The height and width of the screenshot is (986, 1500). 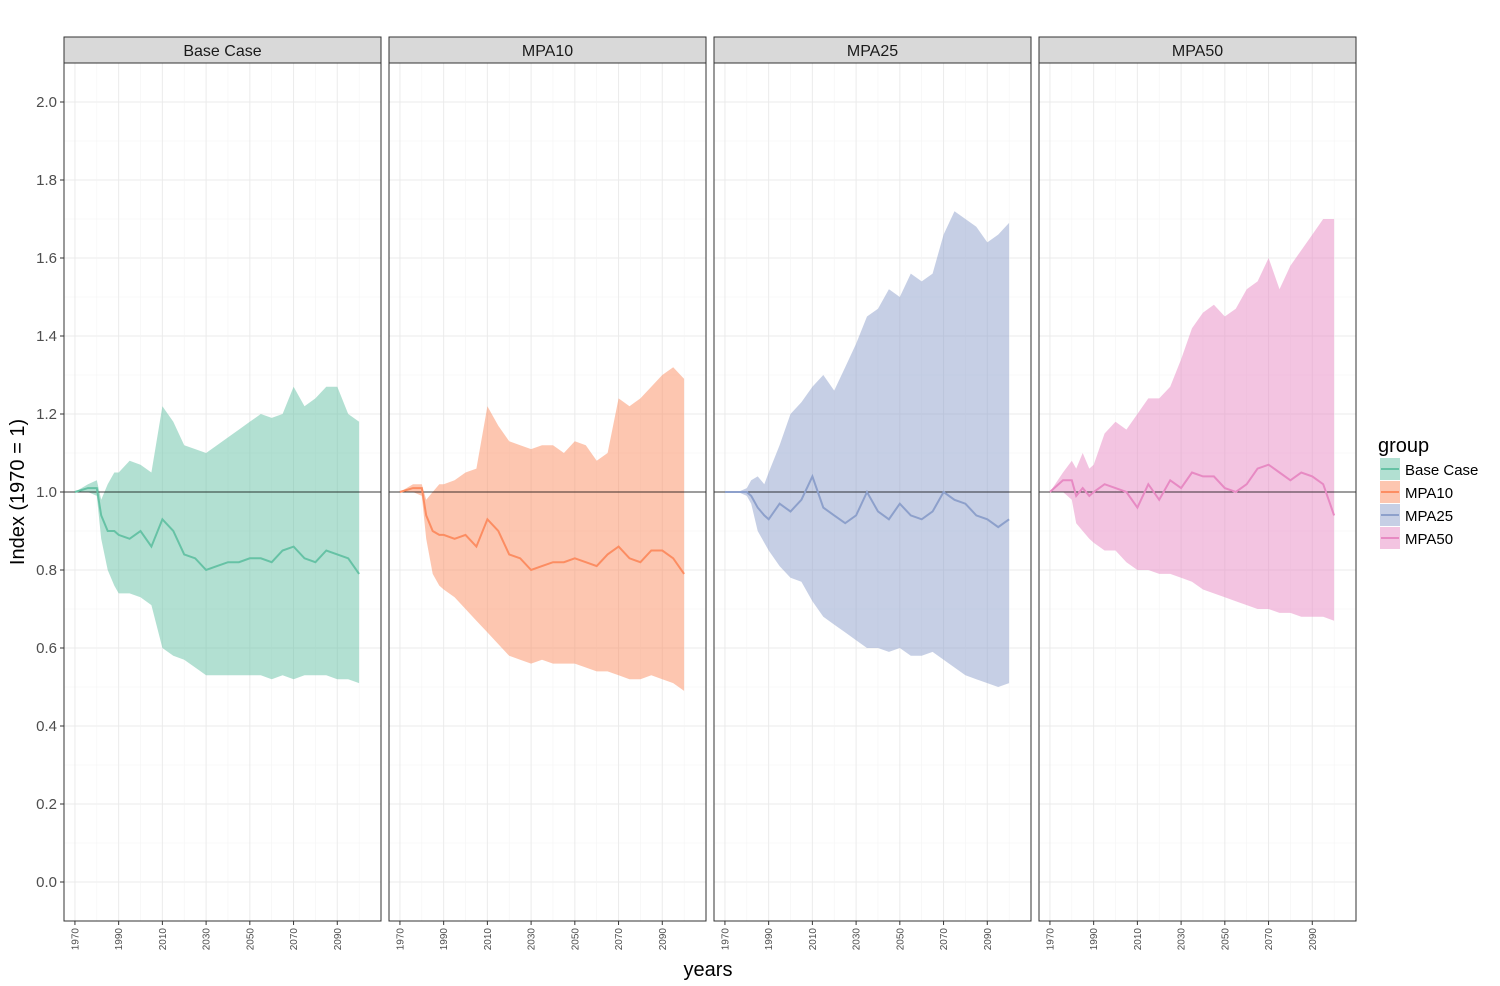 What do you see at coordinates (1403, 446) in the screenshot?
I see `legend-title: group` at bounding box center [1403, 446].